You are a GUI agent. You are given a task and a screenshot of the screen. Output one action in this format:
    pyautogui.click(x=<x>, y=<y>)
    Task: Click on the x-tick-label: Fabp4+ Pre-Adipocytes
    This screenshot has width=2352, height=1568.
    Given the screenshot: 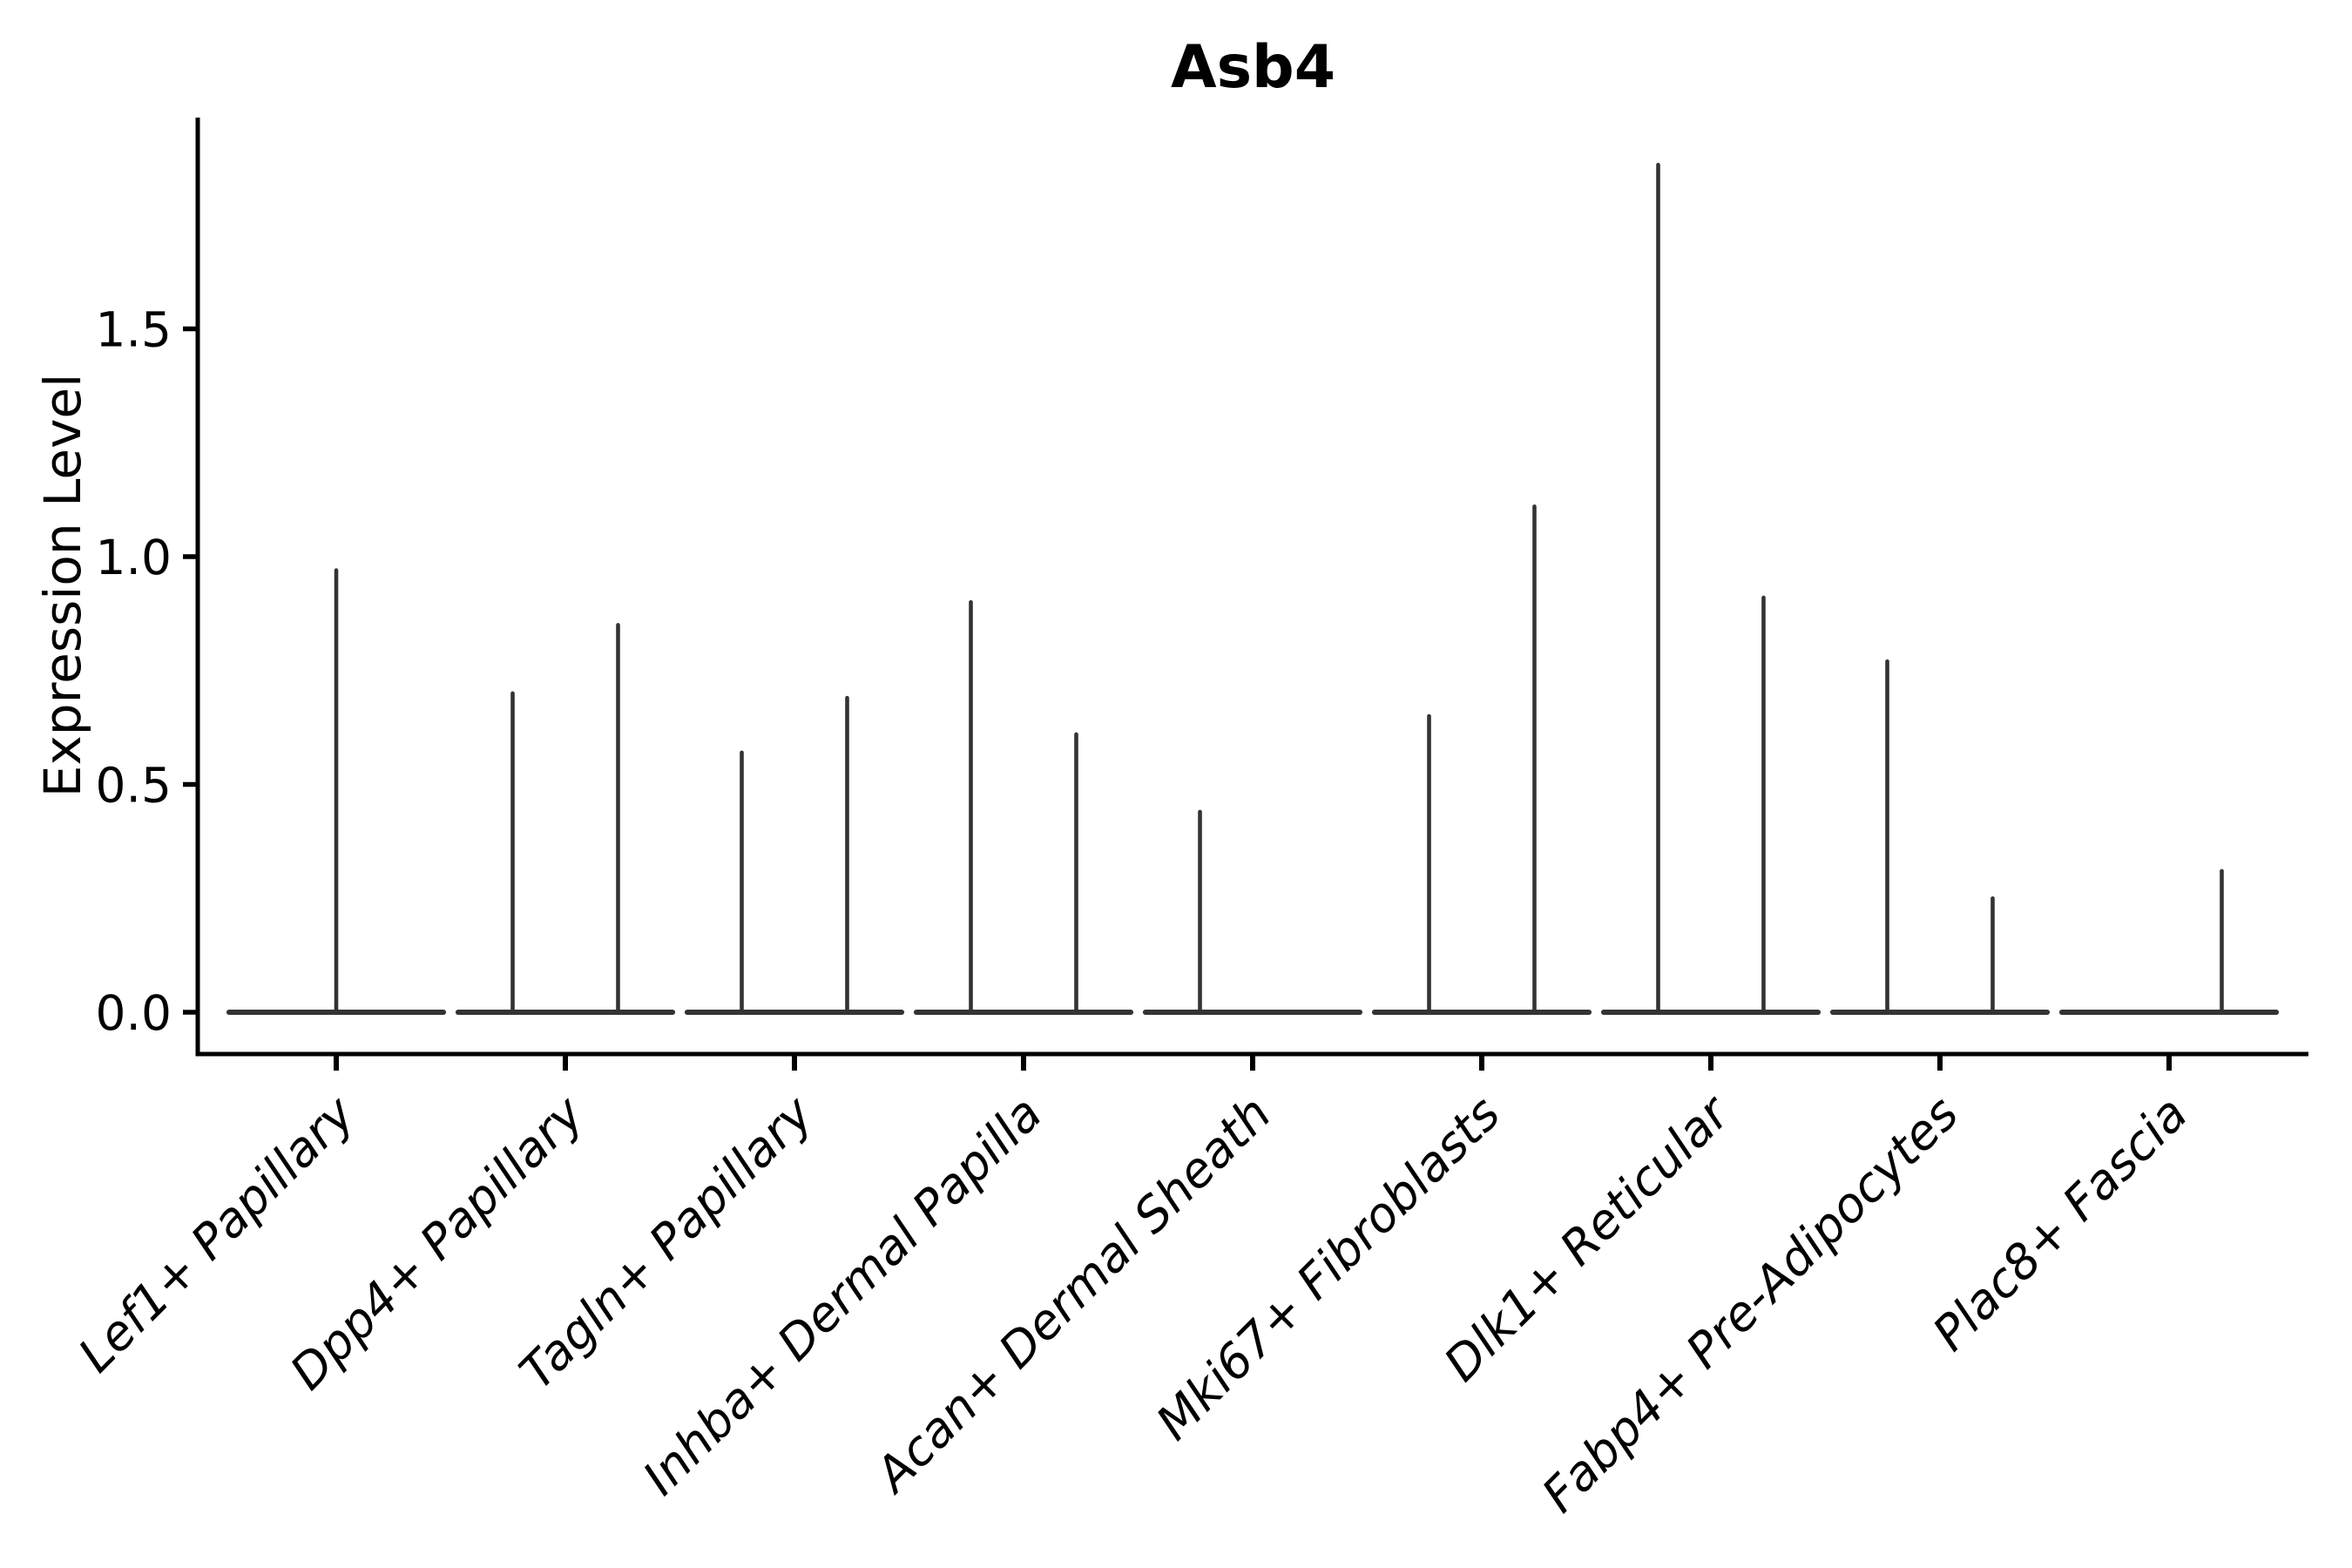 What is the action you would take?
    pyautogui.click(x=1750, y=1304)
    